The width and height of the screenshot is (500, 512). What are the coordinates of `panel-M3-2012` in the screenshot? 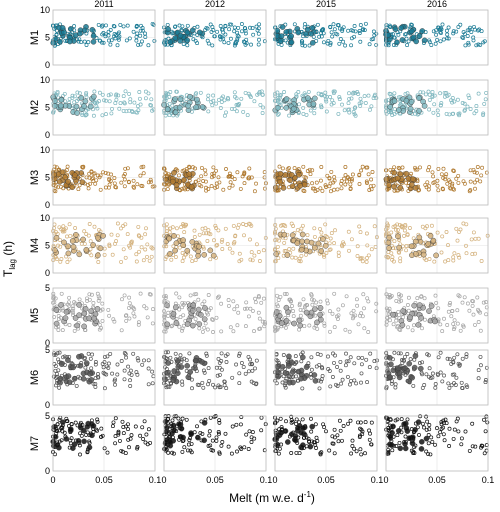 It's located at (215, 177).